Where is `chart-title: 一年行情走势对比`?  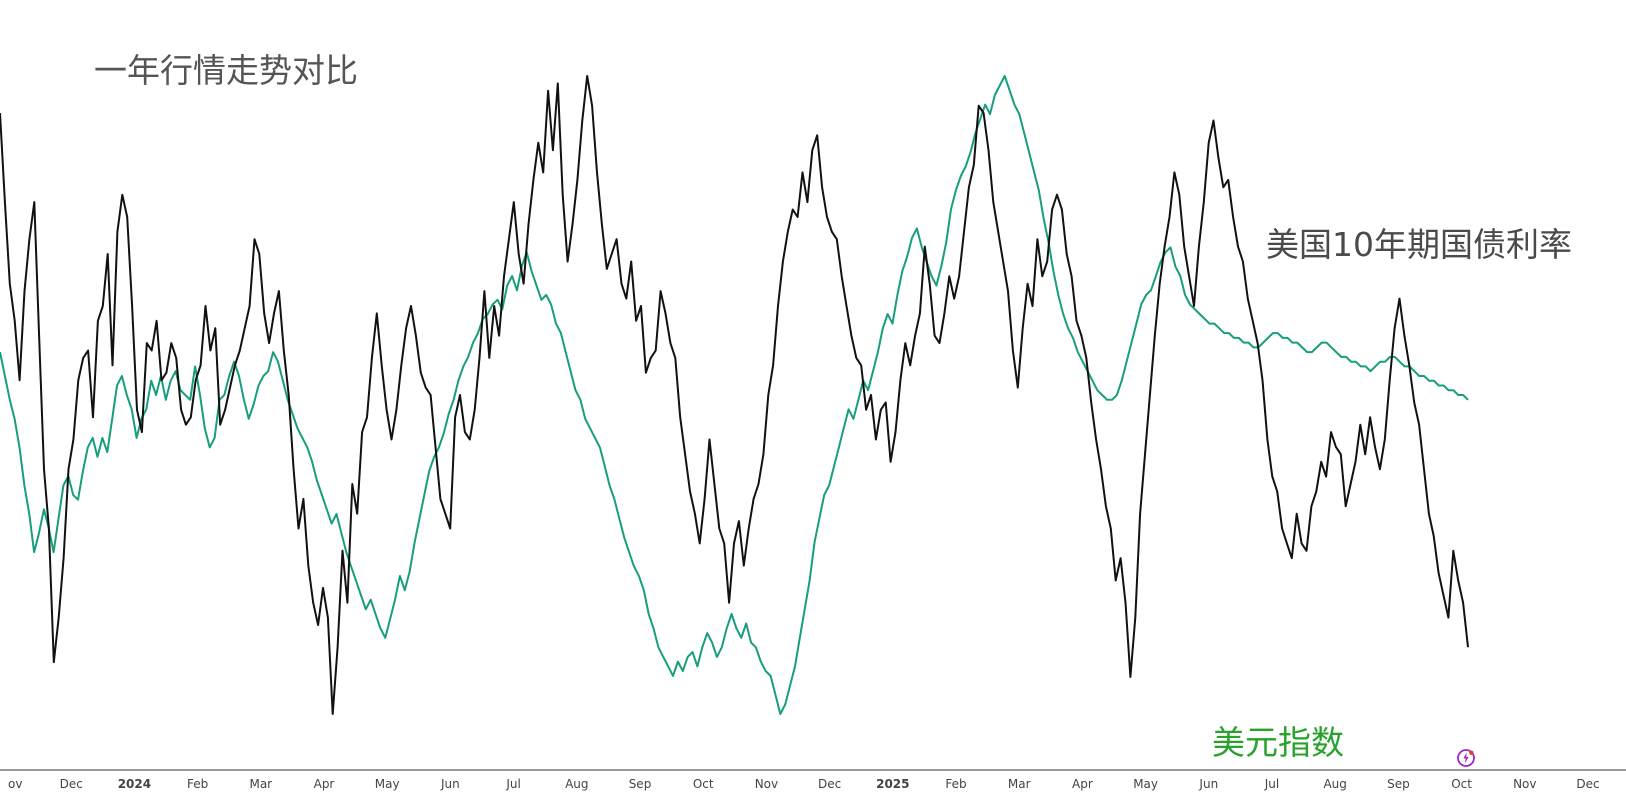 chart-title: 一年行情走势对比 is located at coordinates (226, 70).